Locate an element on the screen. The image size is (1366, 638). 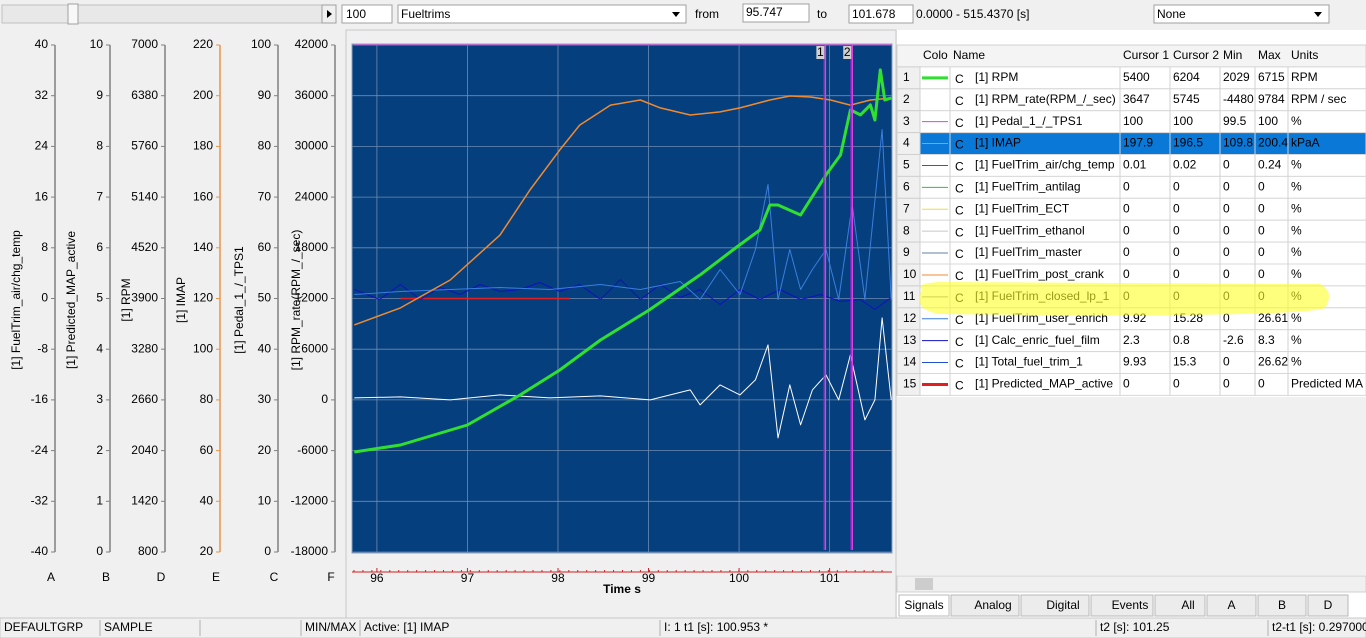
table-cell: 3647 is located at coordinates (1136, 99).